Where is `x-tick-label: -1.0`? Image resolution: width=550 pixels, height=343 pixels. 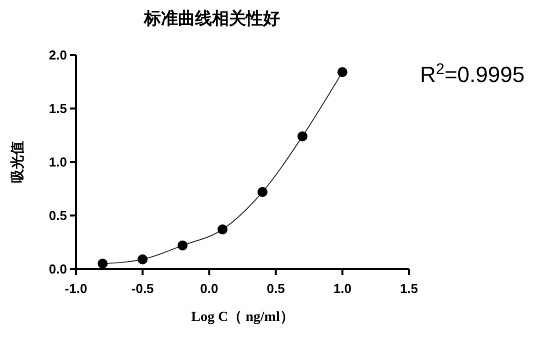 x-tick-label: -1.0 is located at coordinates (76, 288).